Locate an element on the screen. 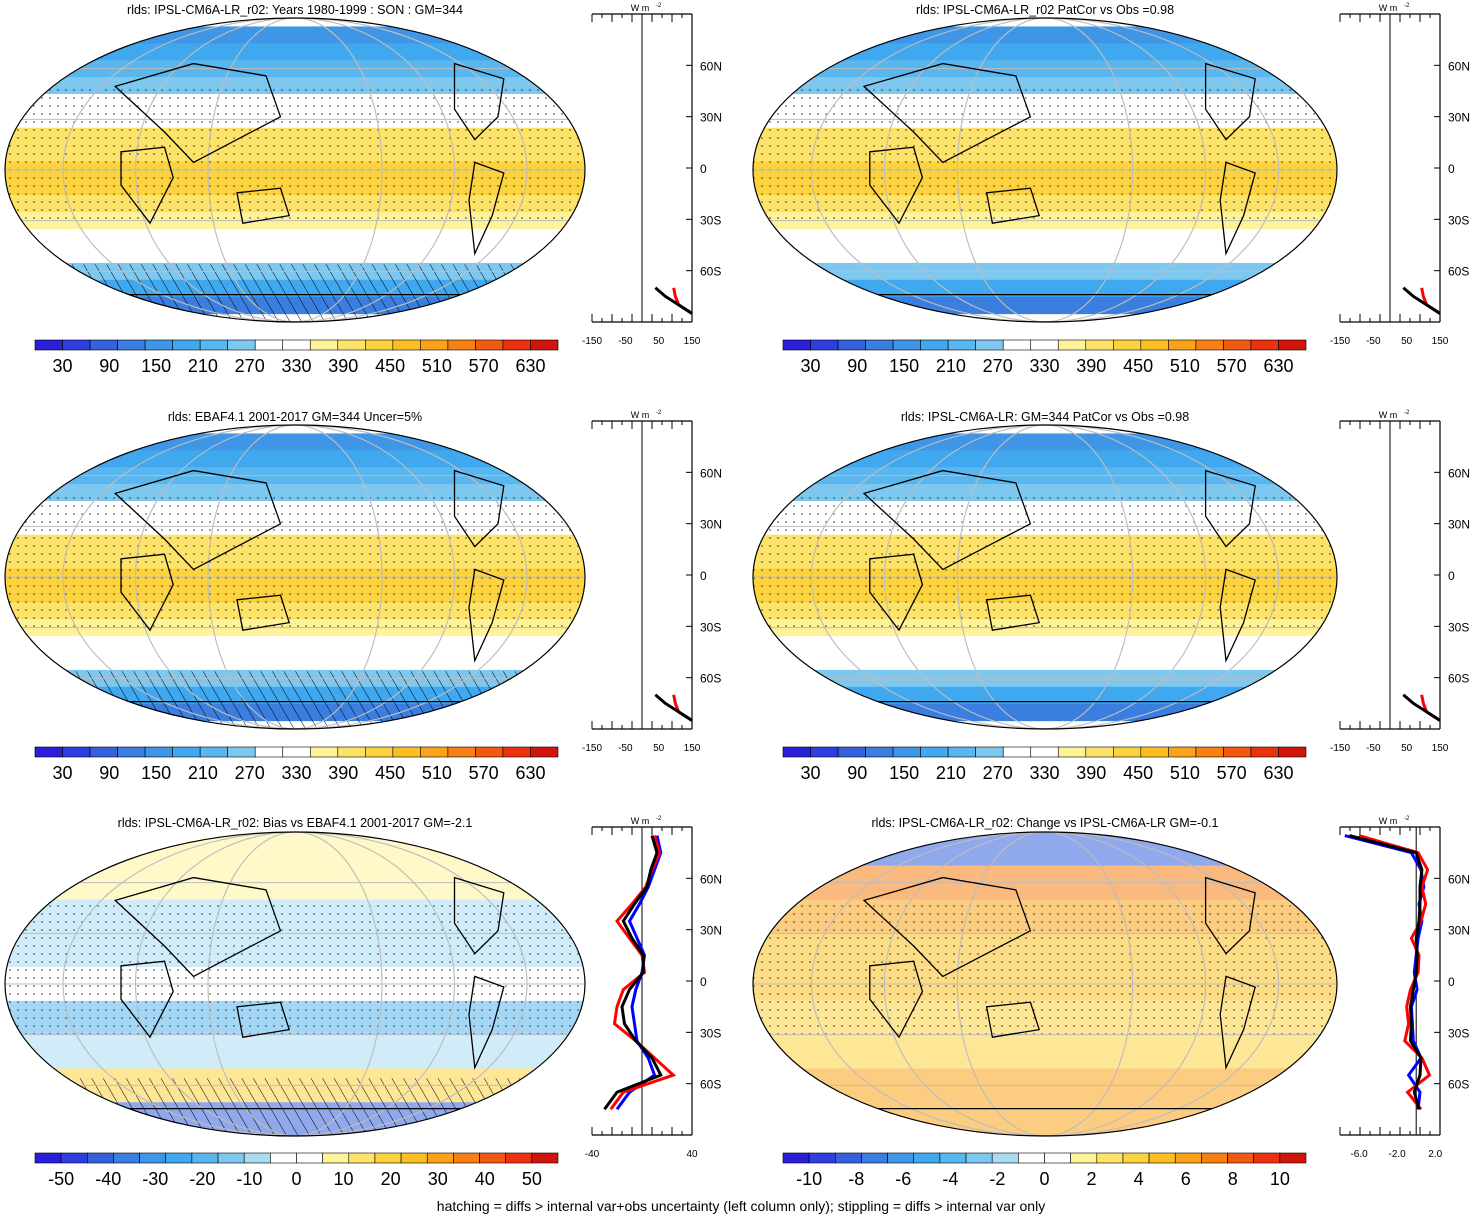 Image resolution: width=1483 pixels, height=1215 pixels. colorbar-label: 510 is located at coordinates (1185, 773).